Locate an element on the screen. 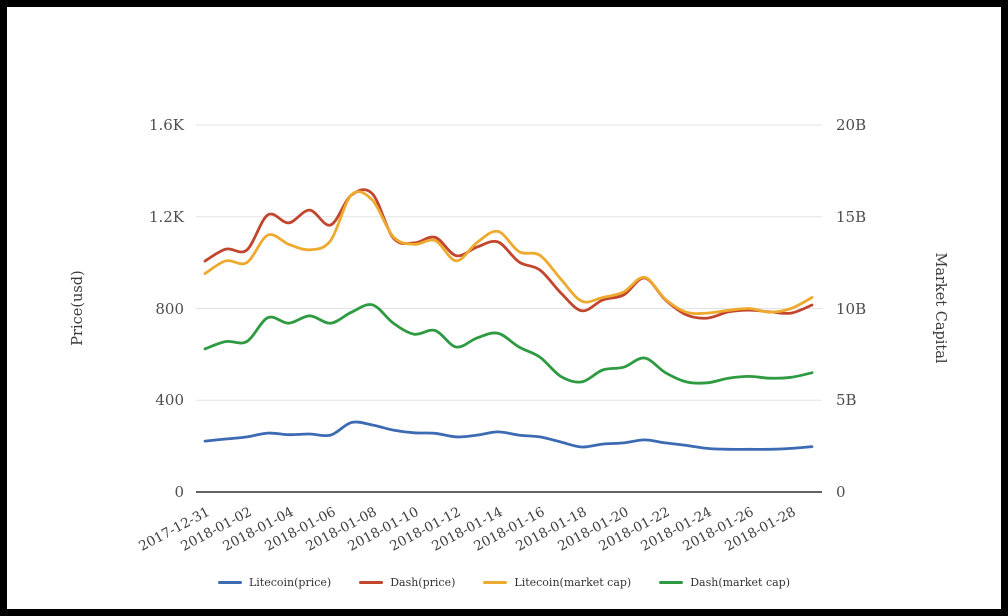  y-left-tick-1200: 1.2K is located at coordinates (166, 217).